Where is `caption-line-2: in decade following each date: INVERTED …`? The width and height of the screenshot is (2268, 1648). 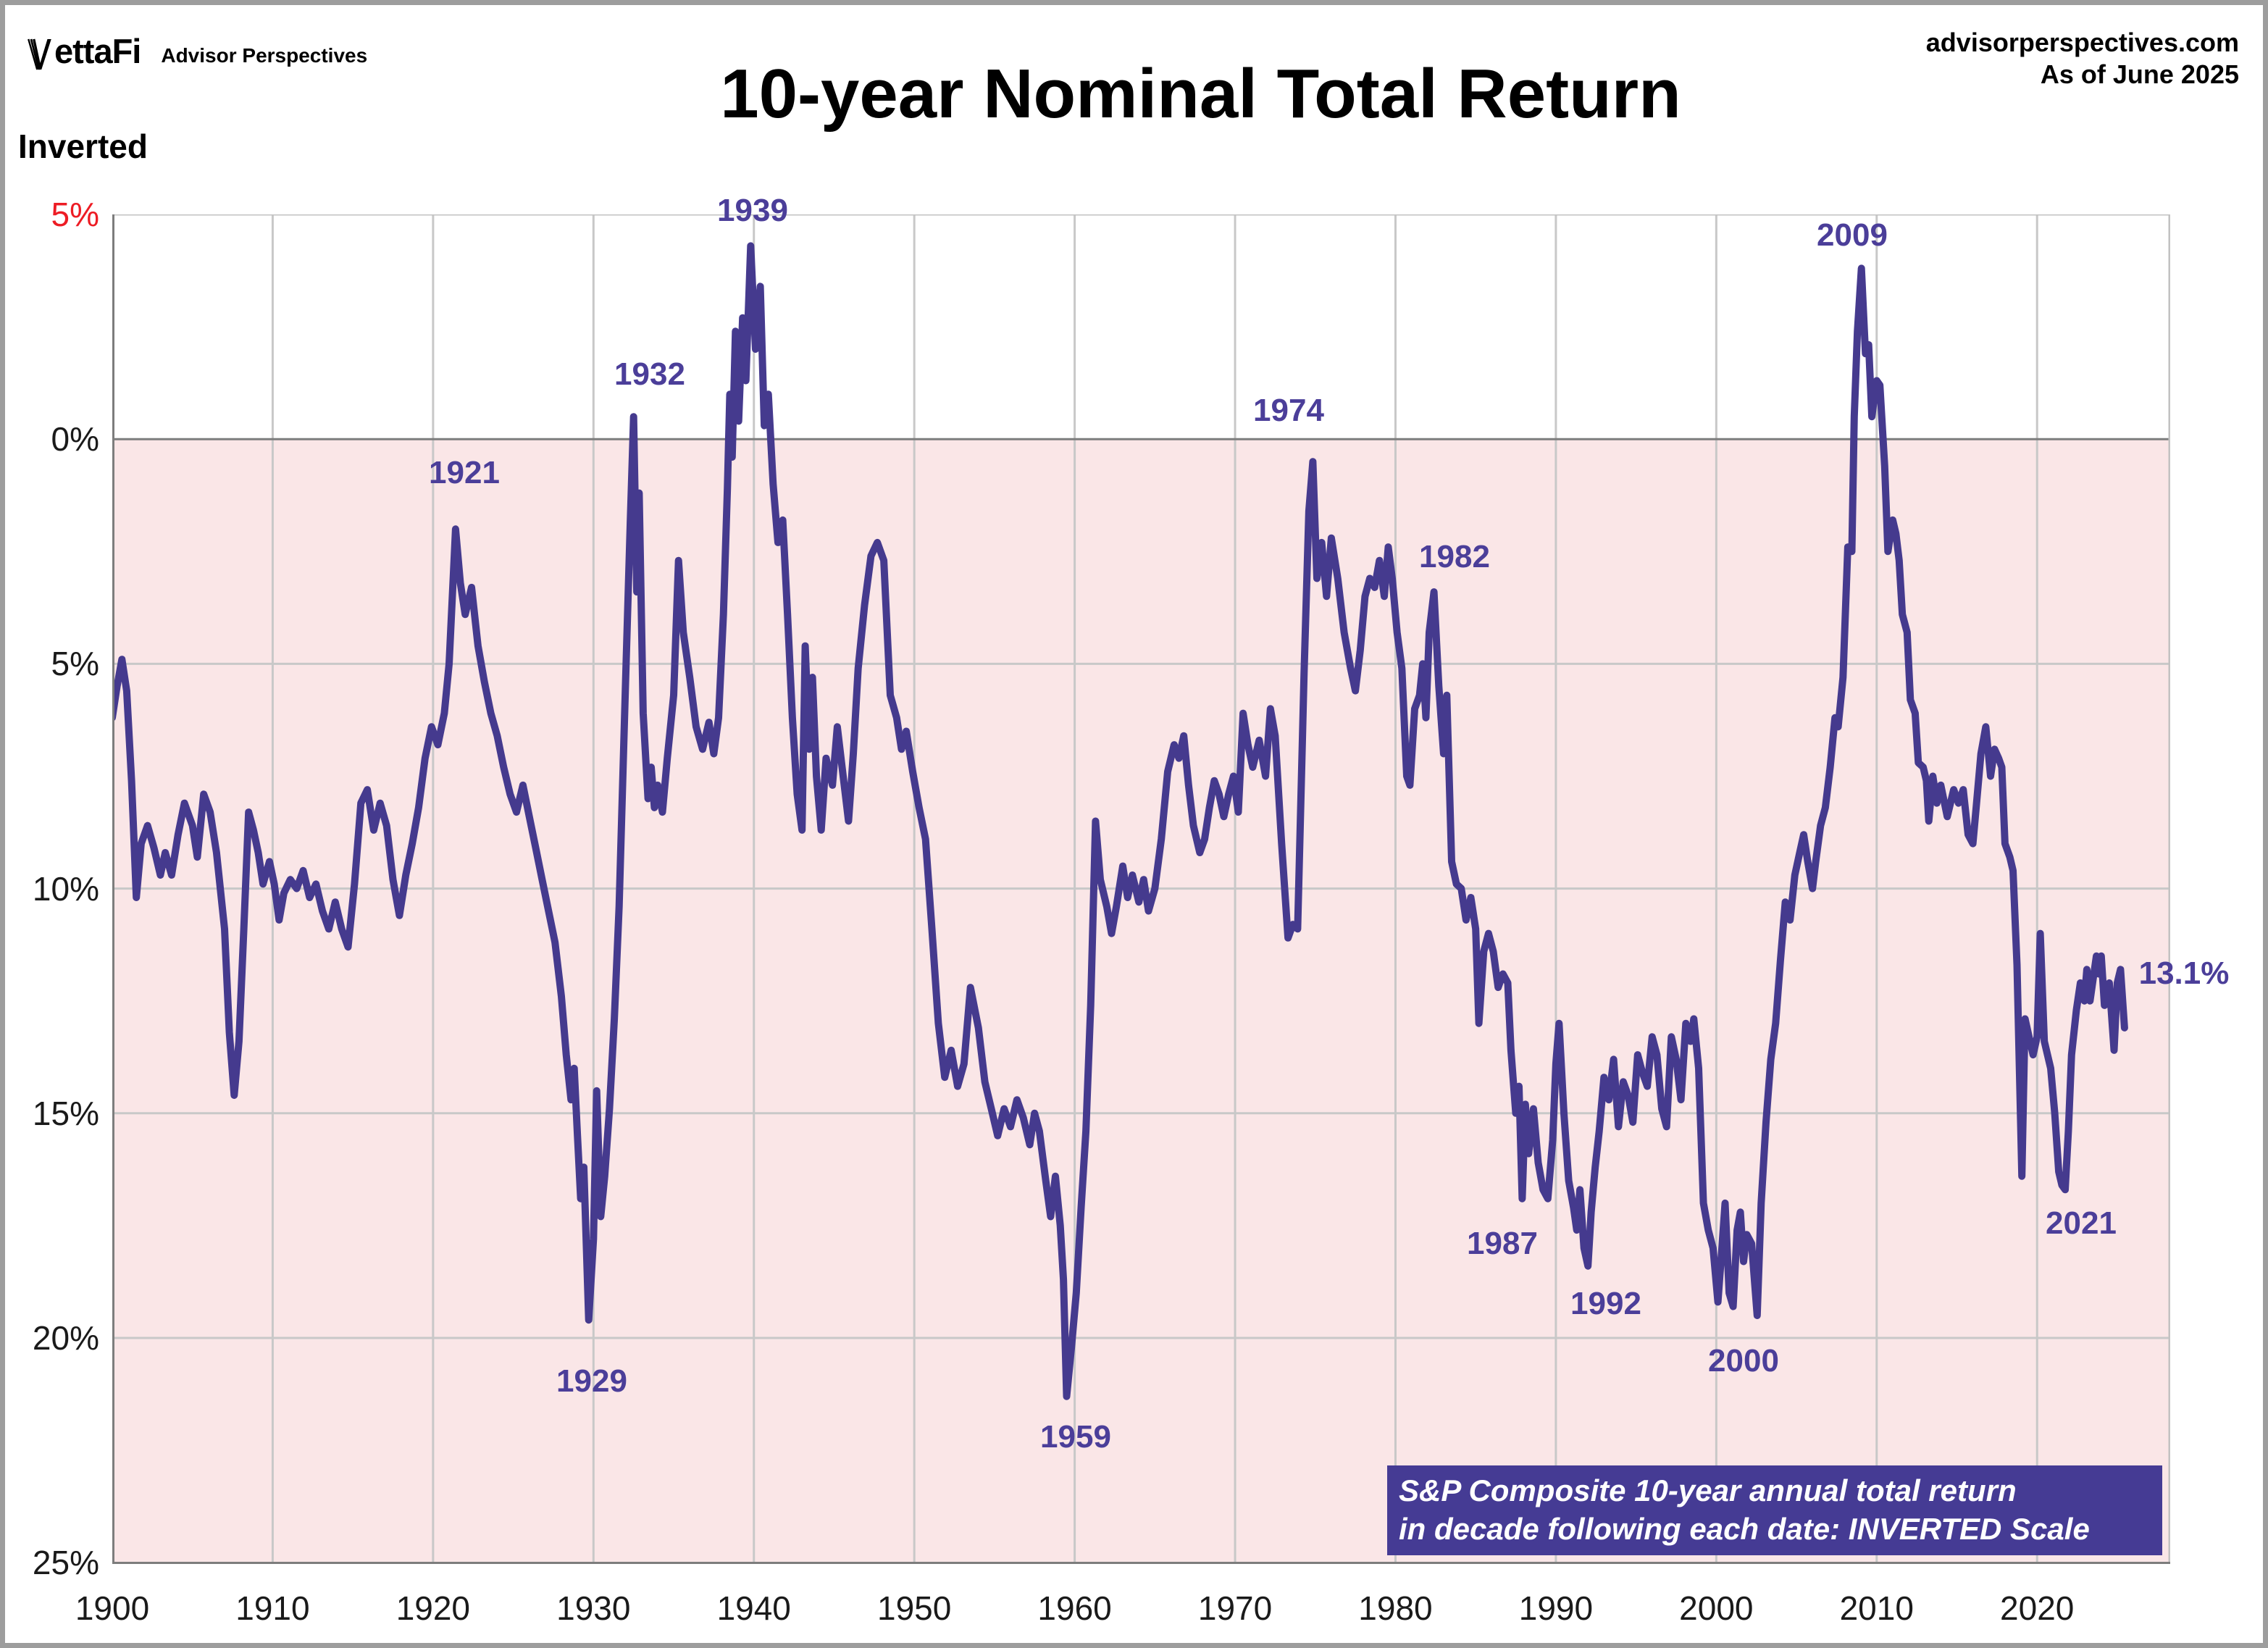 caption-line-2: in decade following each date: INVERTED … is located at coordinates (1745, 1529).